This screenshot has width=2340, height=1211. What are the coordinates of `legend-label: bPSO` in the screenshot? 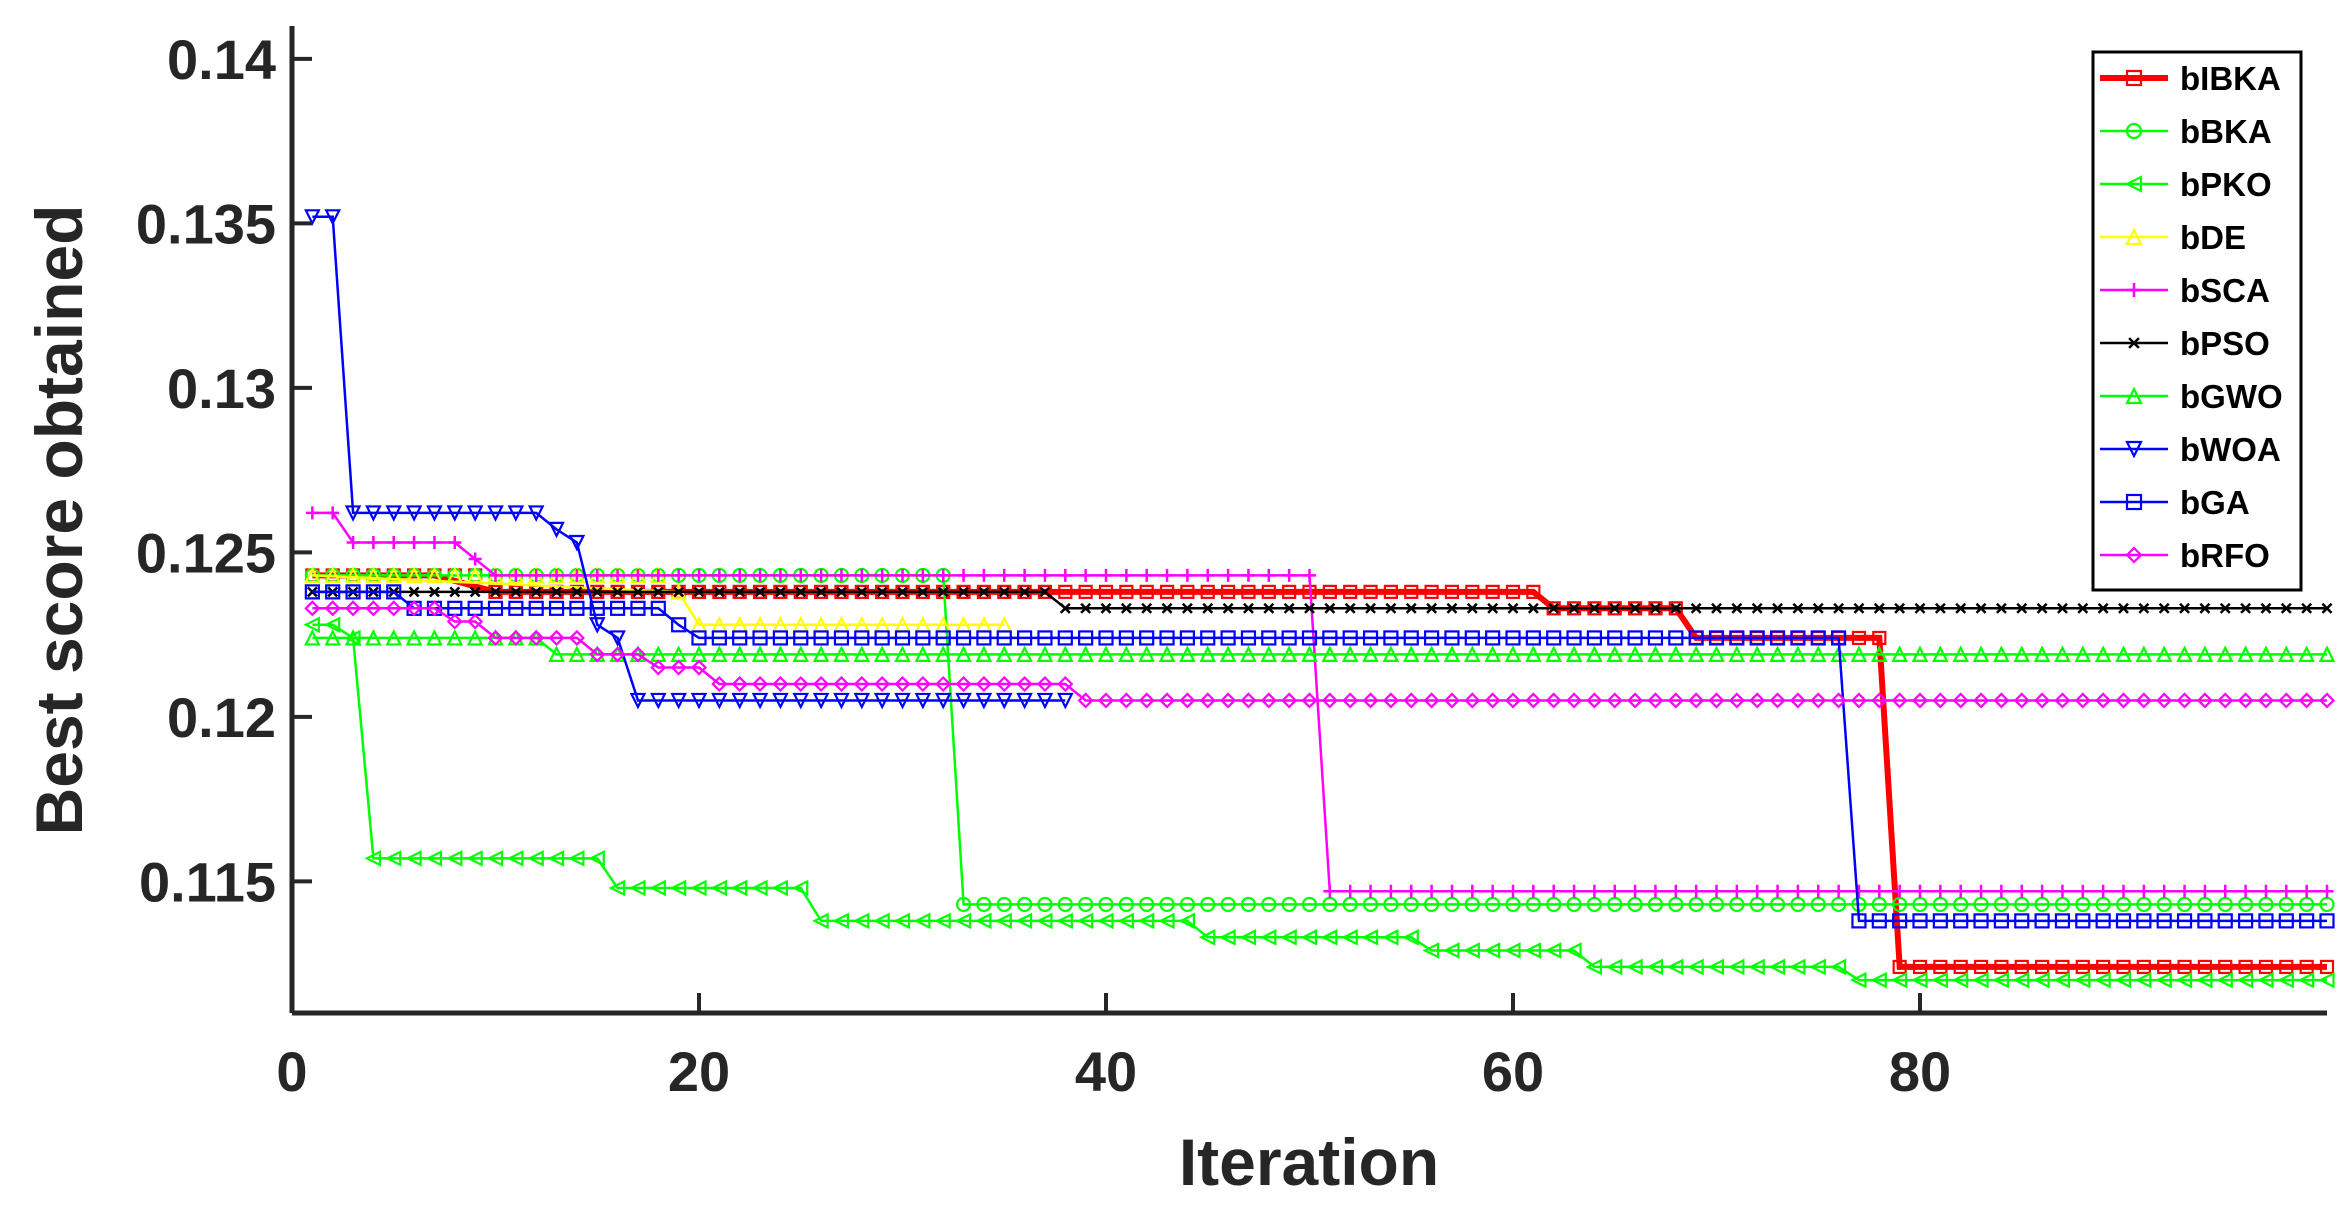 It's located at (2225, 343).